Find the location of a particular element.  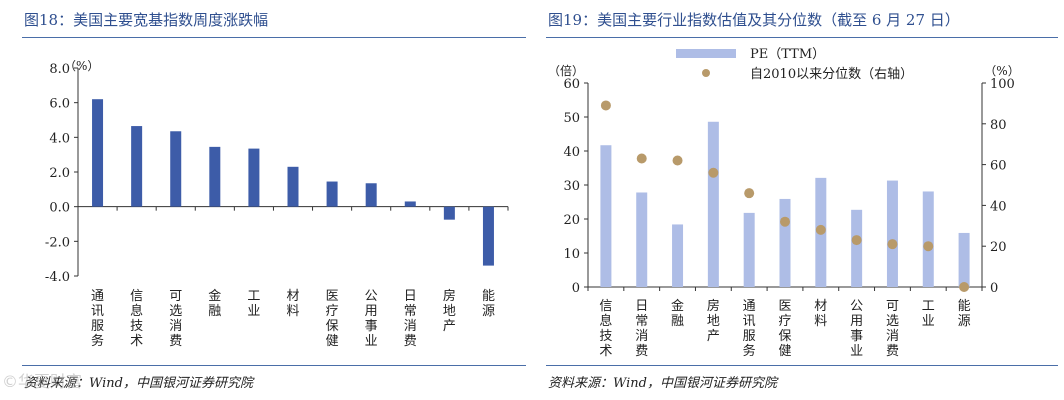

left-y-tick-label: 8.0 is located at coordinates (59, 69).